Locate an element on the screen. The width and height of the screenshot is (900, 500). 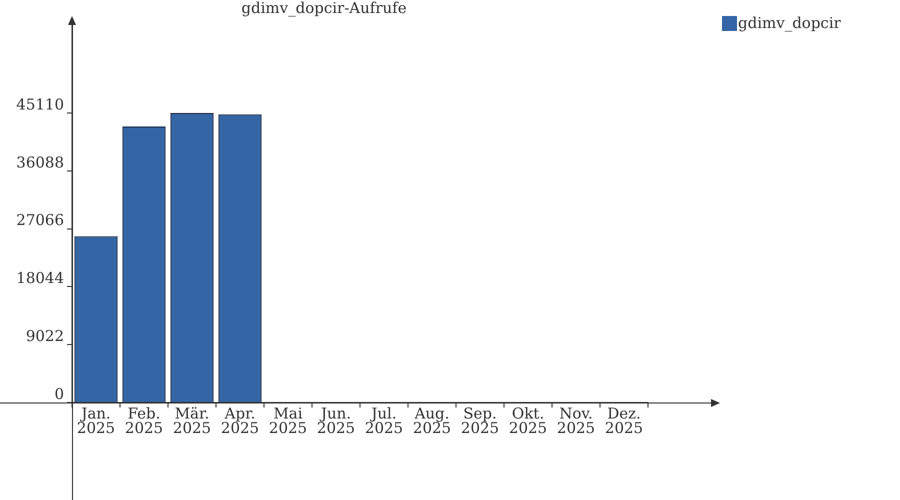
chart-title: gdimv_dopcir-Aufrufe is located at coordinates (324, 8).